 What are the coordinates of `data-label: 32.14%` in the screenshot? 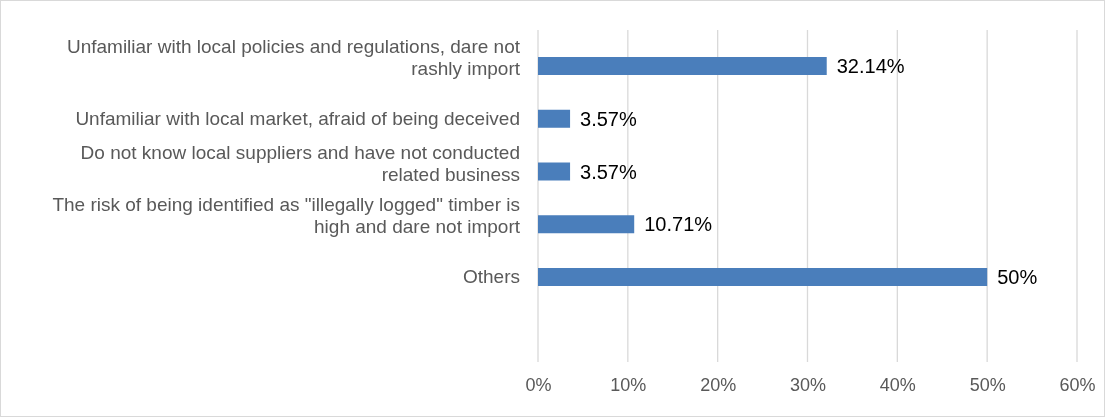 It's located at (870, 66).